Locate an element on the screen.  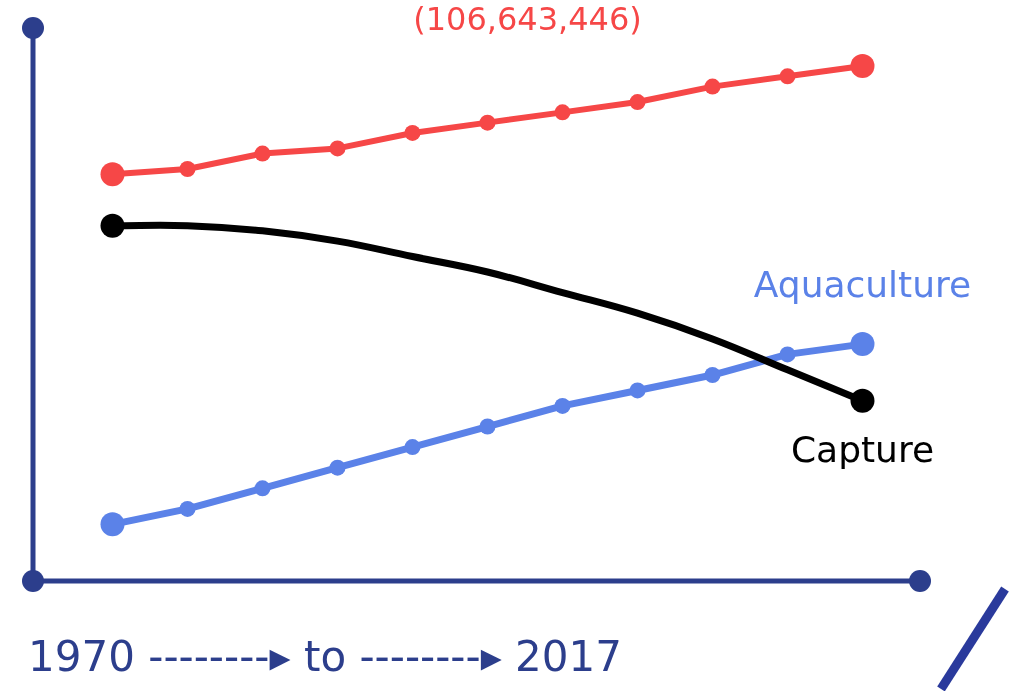
x-axis-title: 1970 --------▸ to --------▸ 2017 is located at coordinates (325, 656).